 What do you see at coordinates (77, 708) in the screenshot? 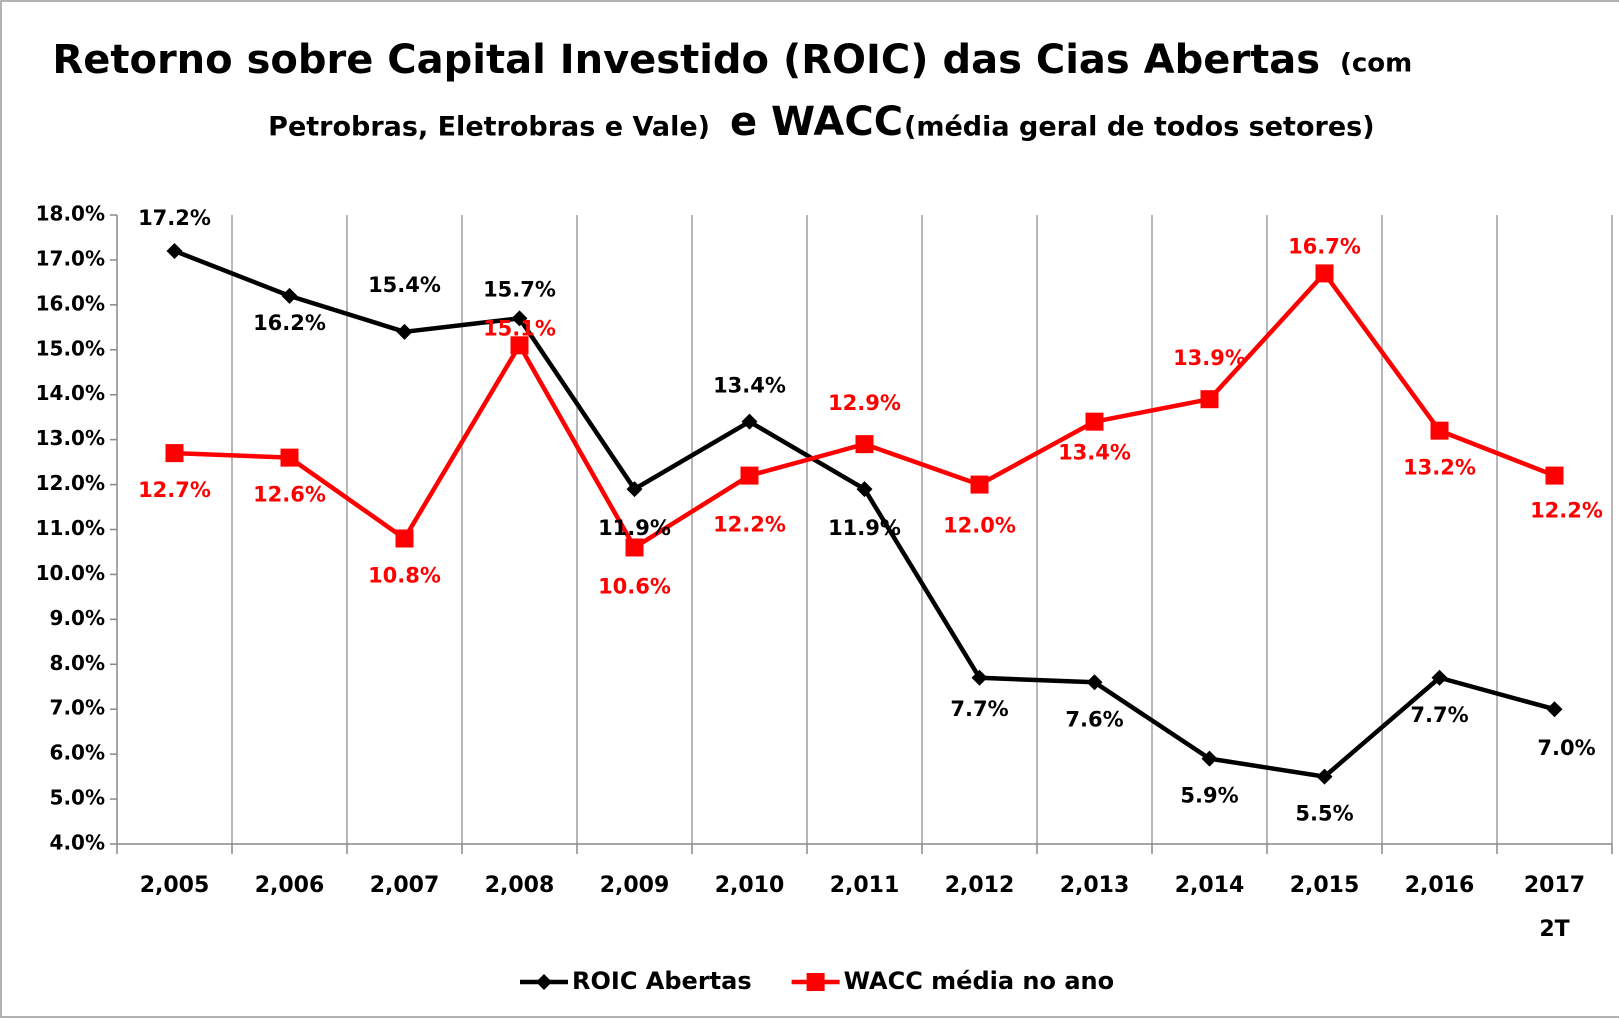
I see `y-tick-label: 7.0%` at bounding box center [77, 708].